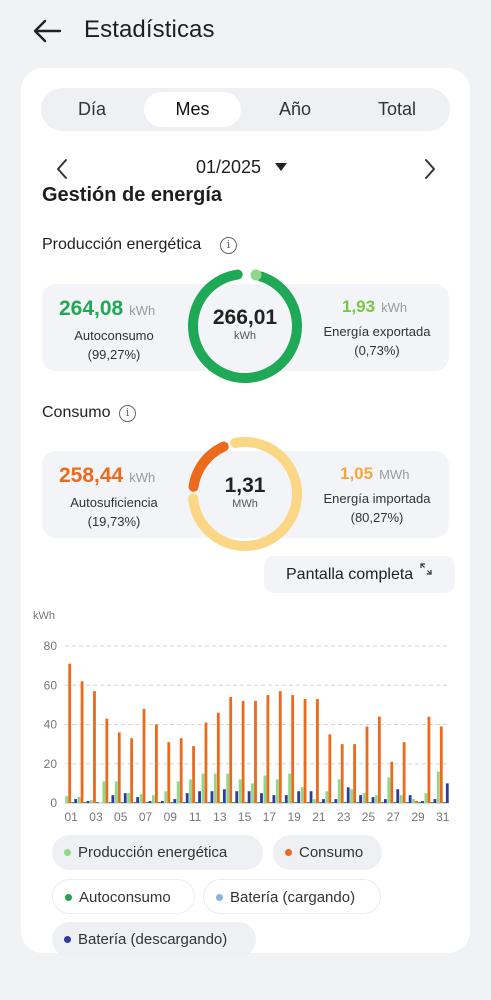 The height and width of the screenshot is (1000, 491). What do you see at coordinates (245, 336) in the screenshot?
I see `production-total-unit: kWh` at bounding box center [245, 336].